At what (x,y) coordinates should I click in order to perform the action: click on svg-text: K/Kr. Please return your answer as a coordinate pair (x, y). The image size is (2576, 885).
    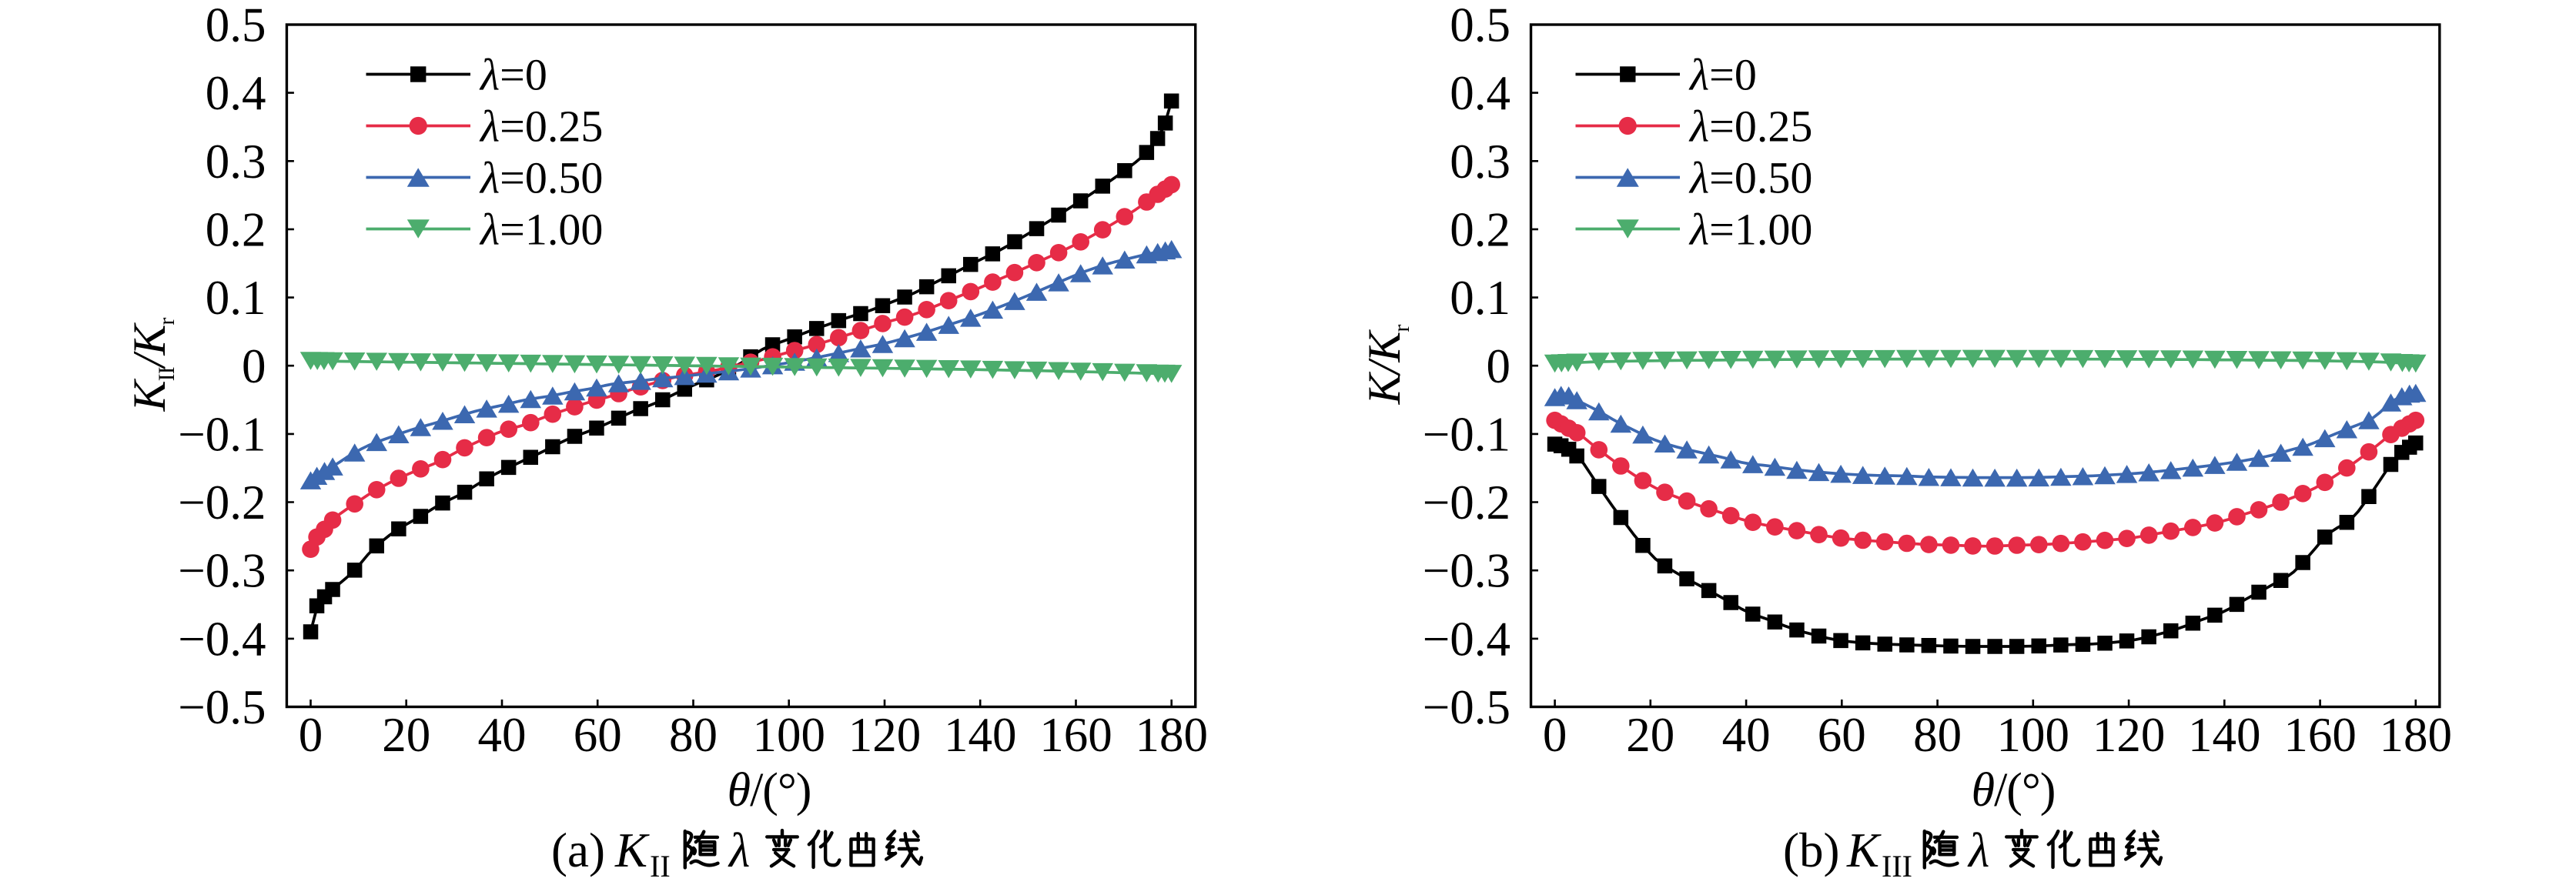
    Looking at the image, I should click on (1386, 365).